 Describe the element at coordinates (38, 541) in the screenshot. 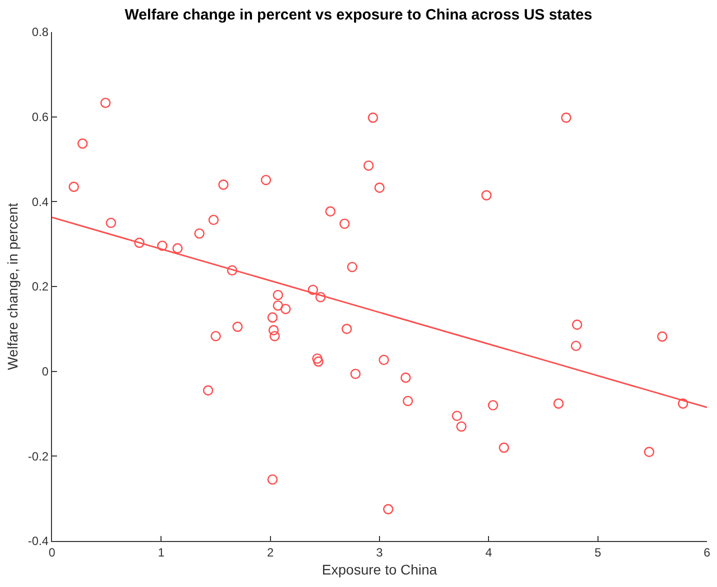

I see `y-tick-label: -0.4` at that location.